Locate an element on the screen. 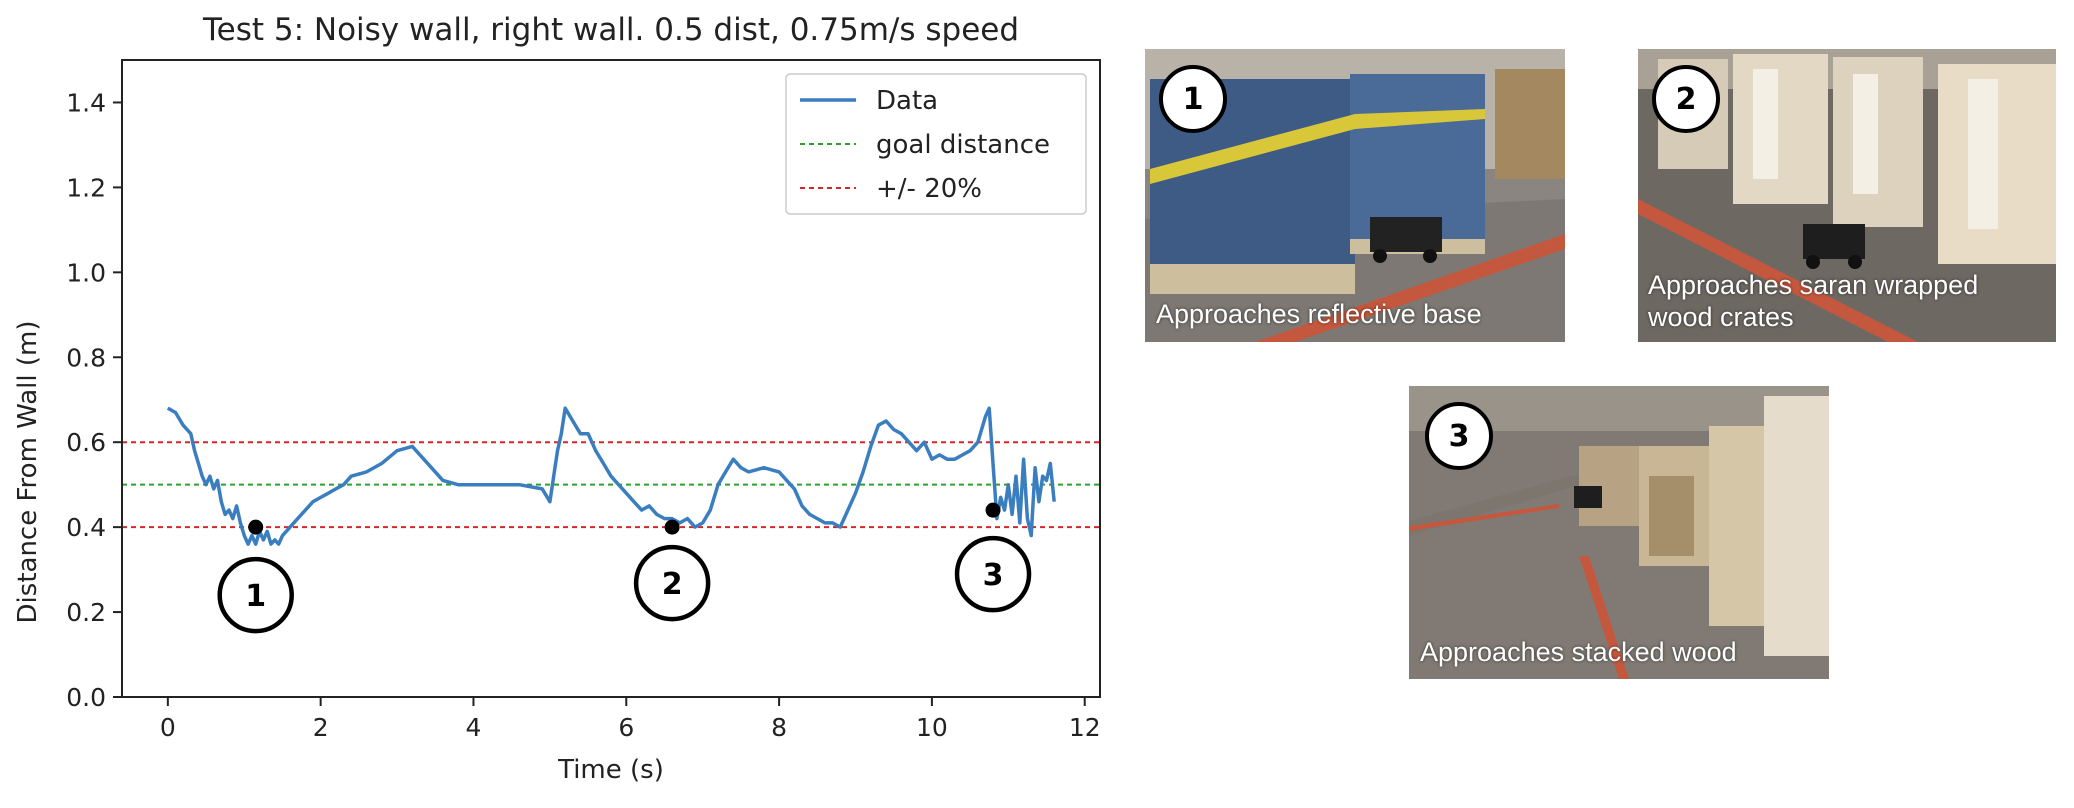 This screenshot has width=2074, height=808. legend-label-0: Data is located at coordinates (907, 101).